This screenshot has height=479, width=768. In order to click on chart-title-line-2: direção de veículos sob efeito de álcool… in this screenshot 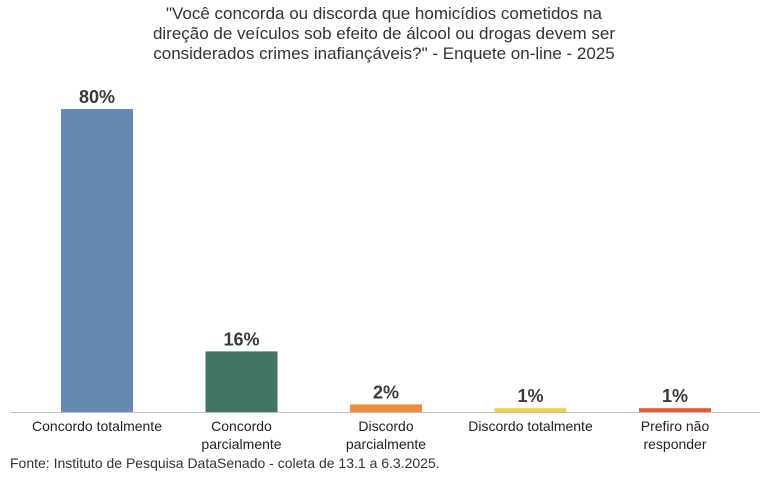, I will do `click(384, 33)`.